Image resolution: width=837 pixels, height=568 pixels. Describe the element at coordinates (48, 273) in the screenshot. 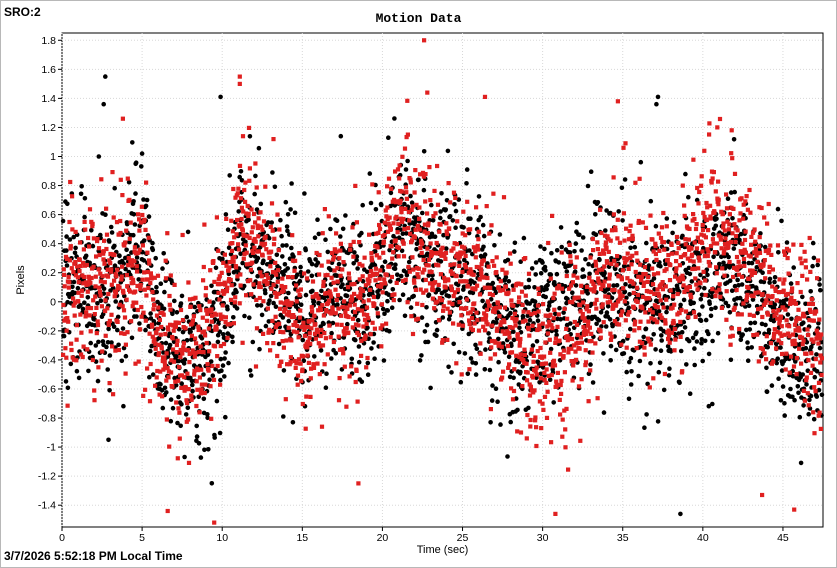

I see `y-tick-label: 0.2` at that location.